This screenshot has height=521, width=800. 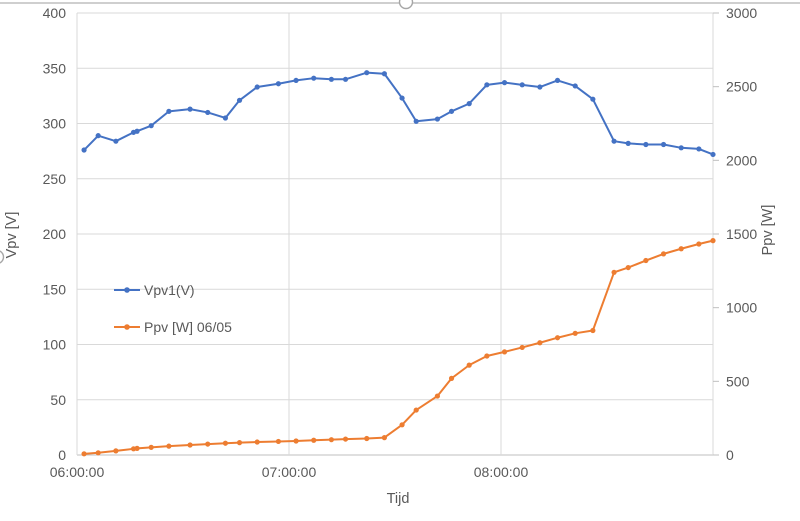 I want to click on resize-handle-left-icon, so click(x=2, y=257).